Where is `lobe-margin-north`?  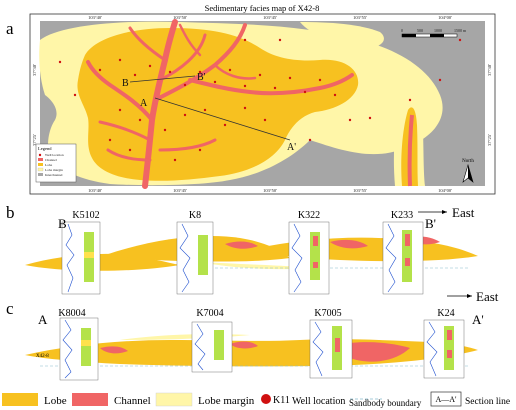
lobe-margin-north is located at coordinates (342, 35).